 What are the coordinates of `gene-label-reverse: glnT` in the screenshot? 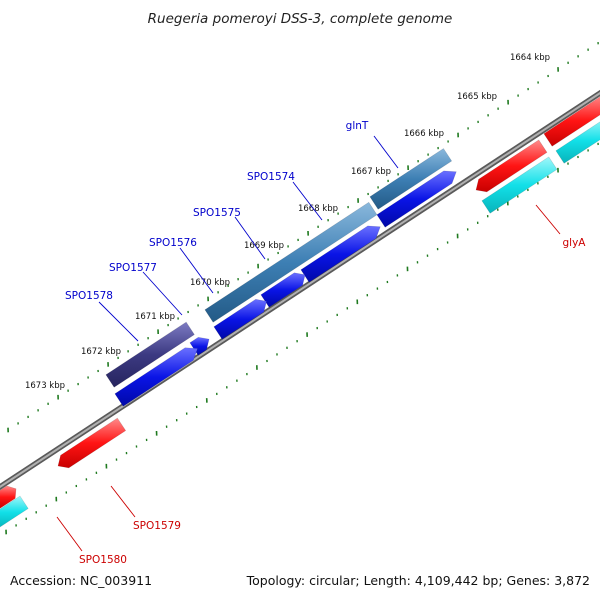 It's located at (357, 126).